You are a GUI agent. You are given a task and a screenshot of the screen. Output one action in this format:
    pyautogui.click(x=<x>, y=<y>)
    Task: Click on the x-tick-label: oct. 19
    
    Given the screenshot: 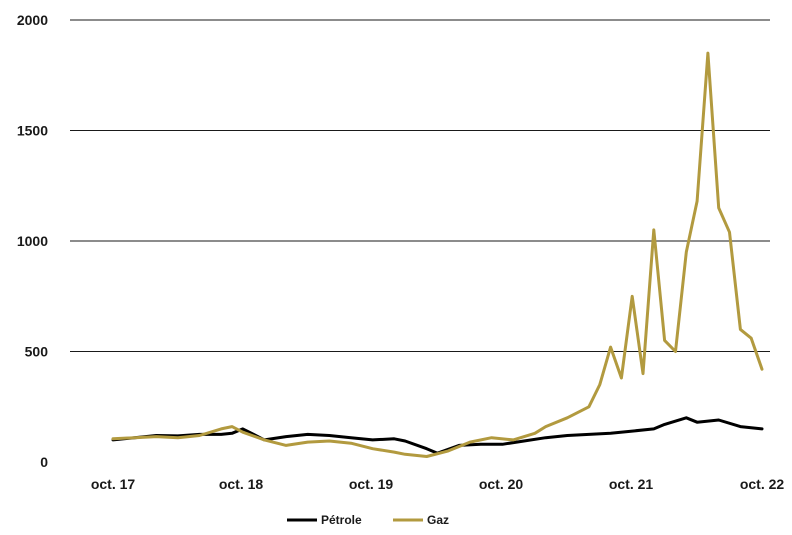 What is the action you would take?
    pyautogui.click(x=371, y=484)
    